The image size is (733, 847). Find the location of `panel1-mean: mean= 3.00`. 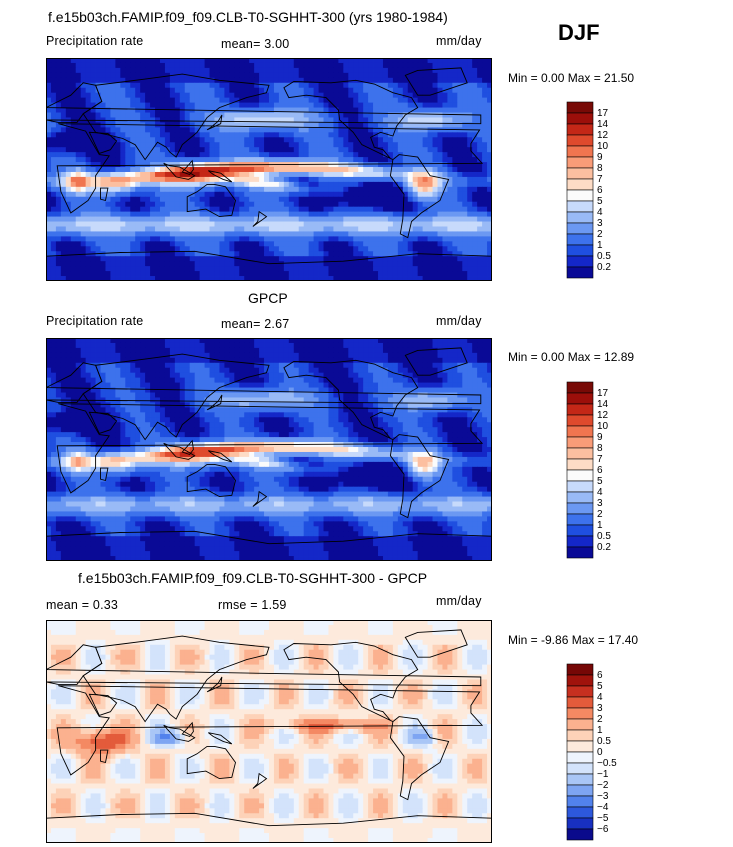

panel1-mean: mean= 3.00 is located at coordinates (255, 44).